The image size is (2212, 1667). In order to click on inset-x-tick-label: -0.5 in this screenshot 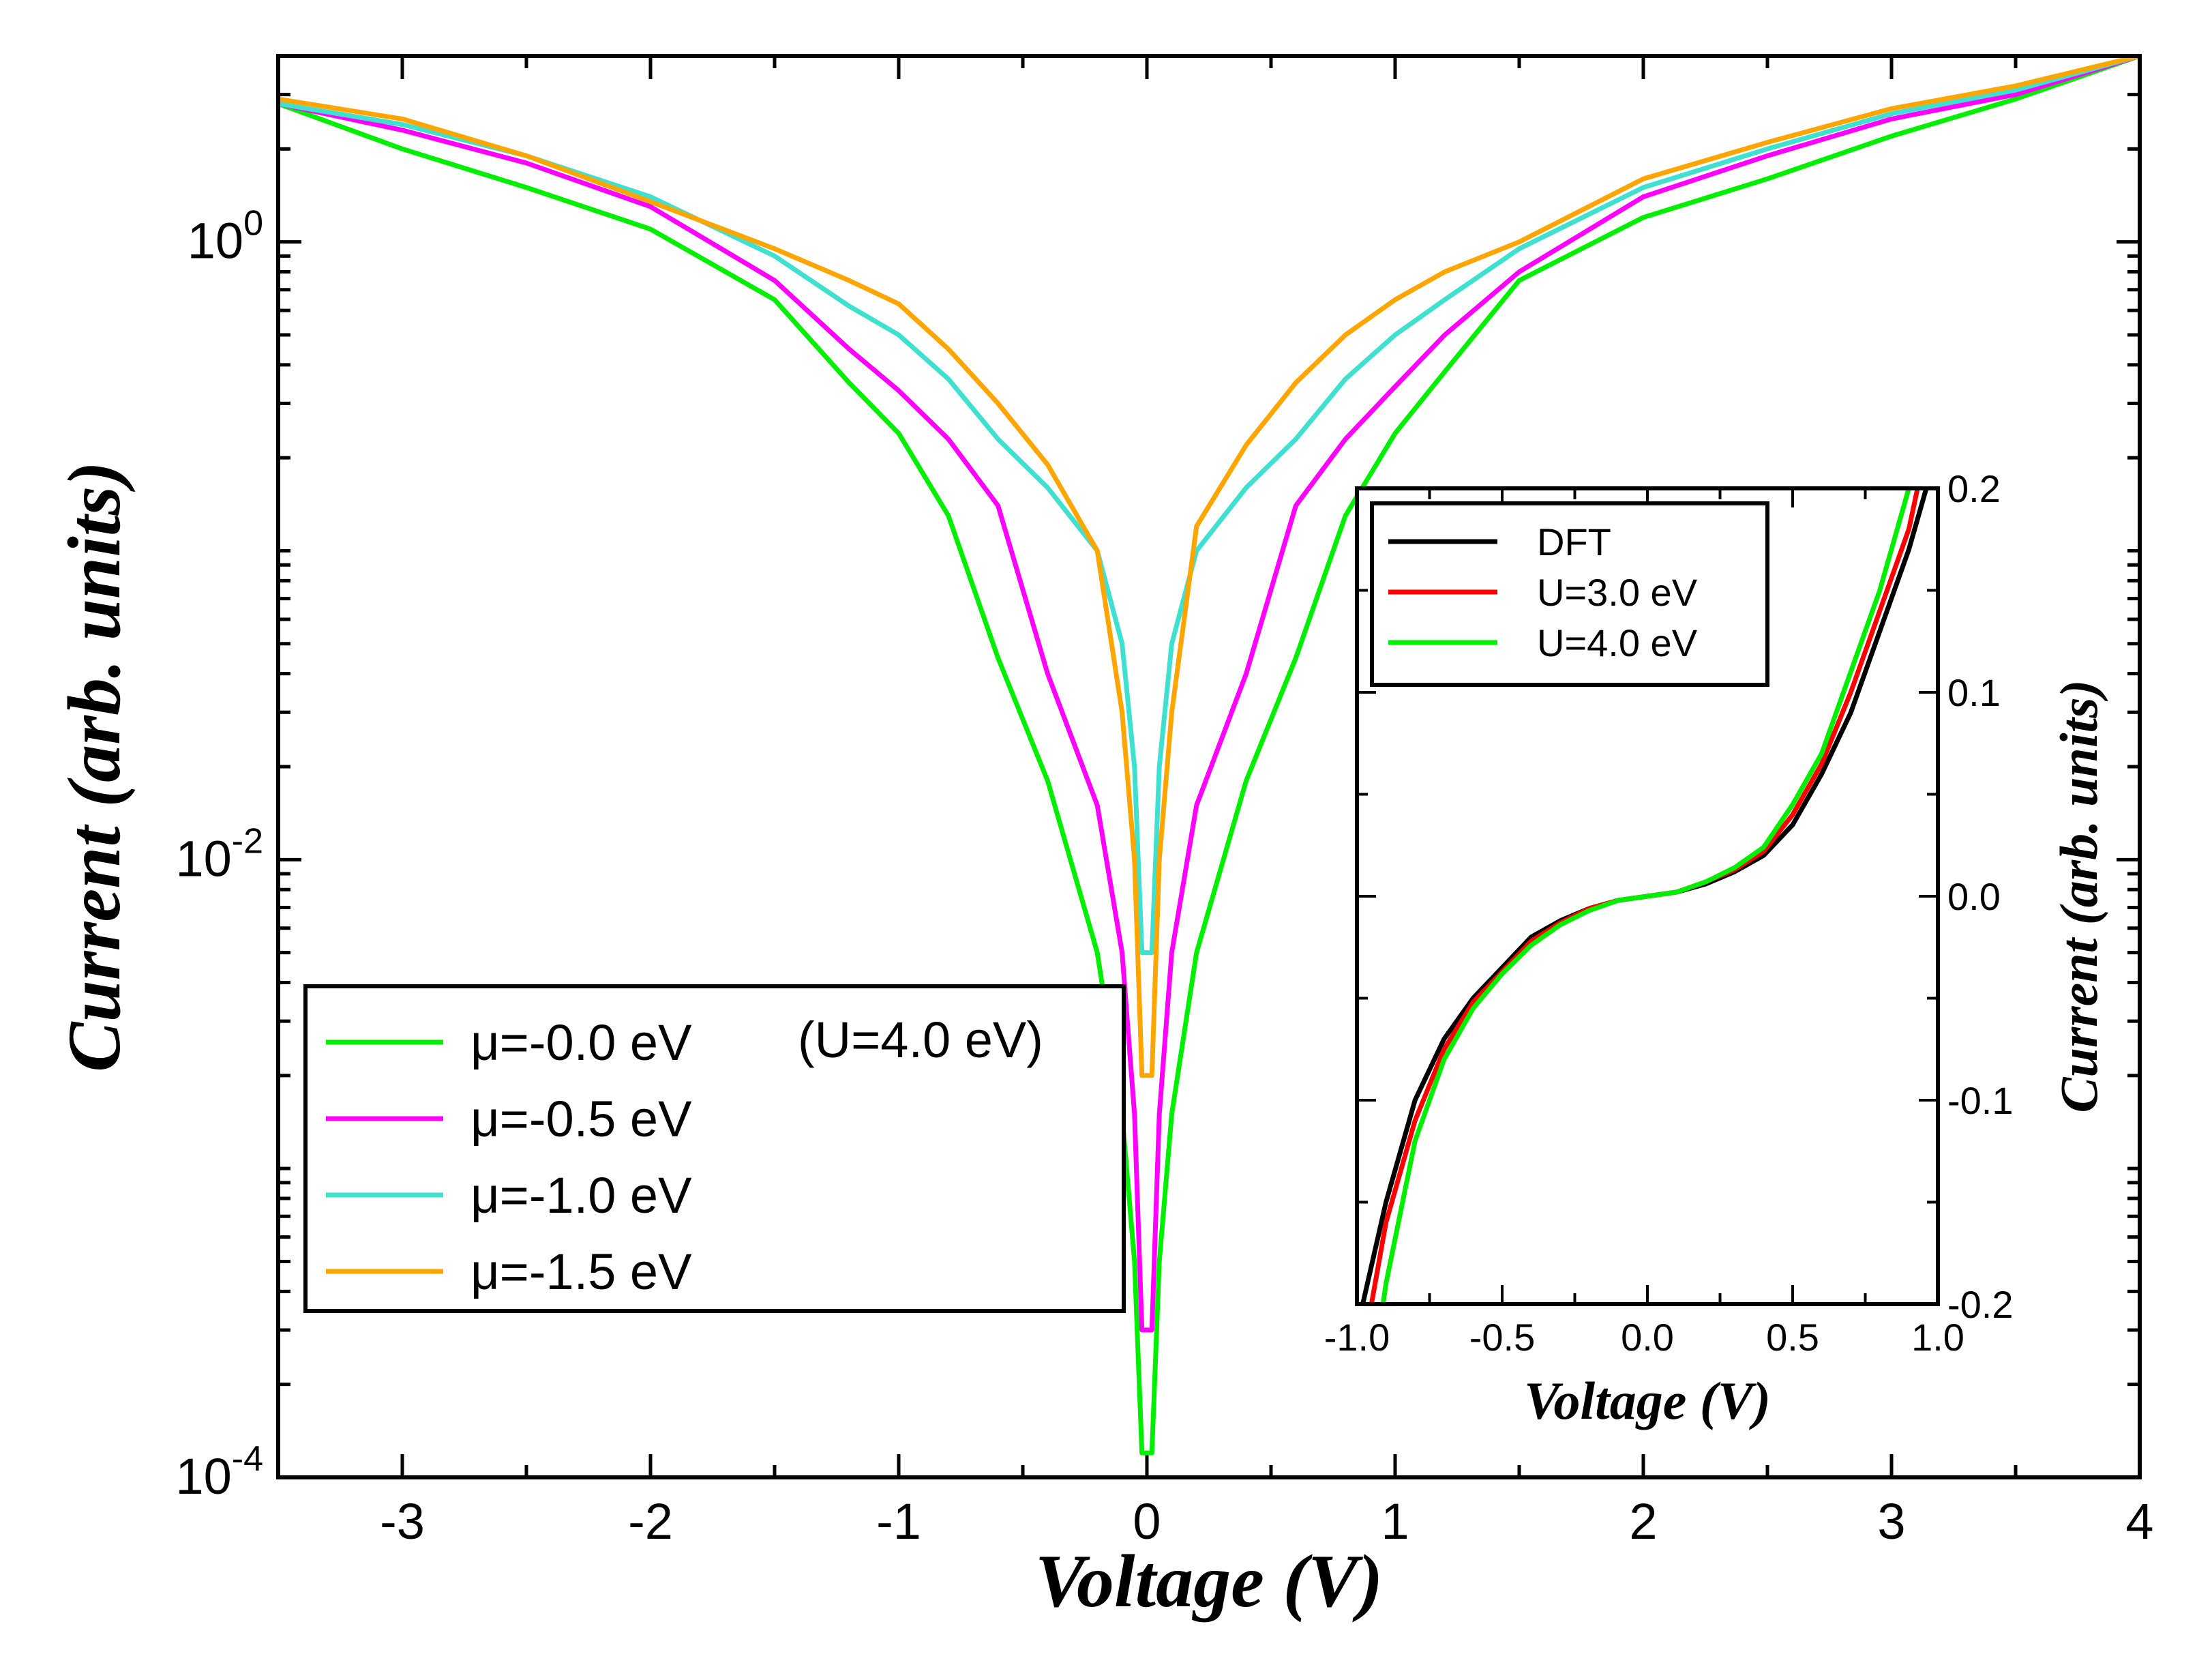, I will do `click(1502, 1337)`.